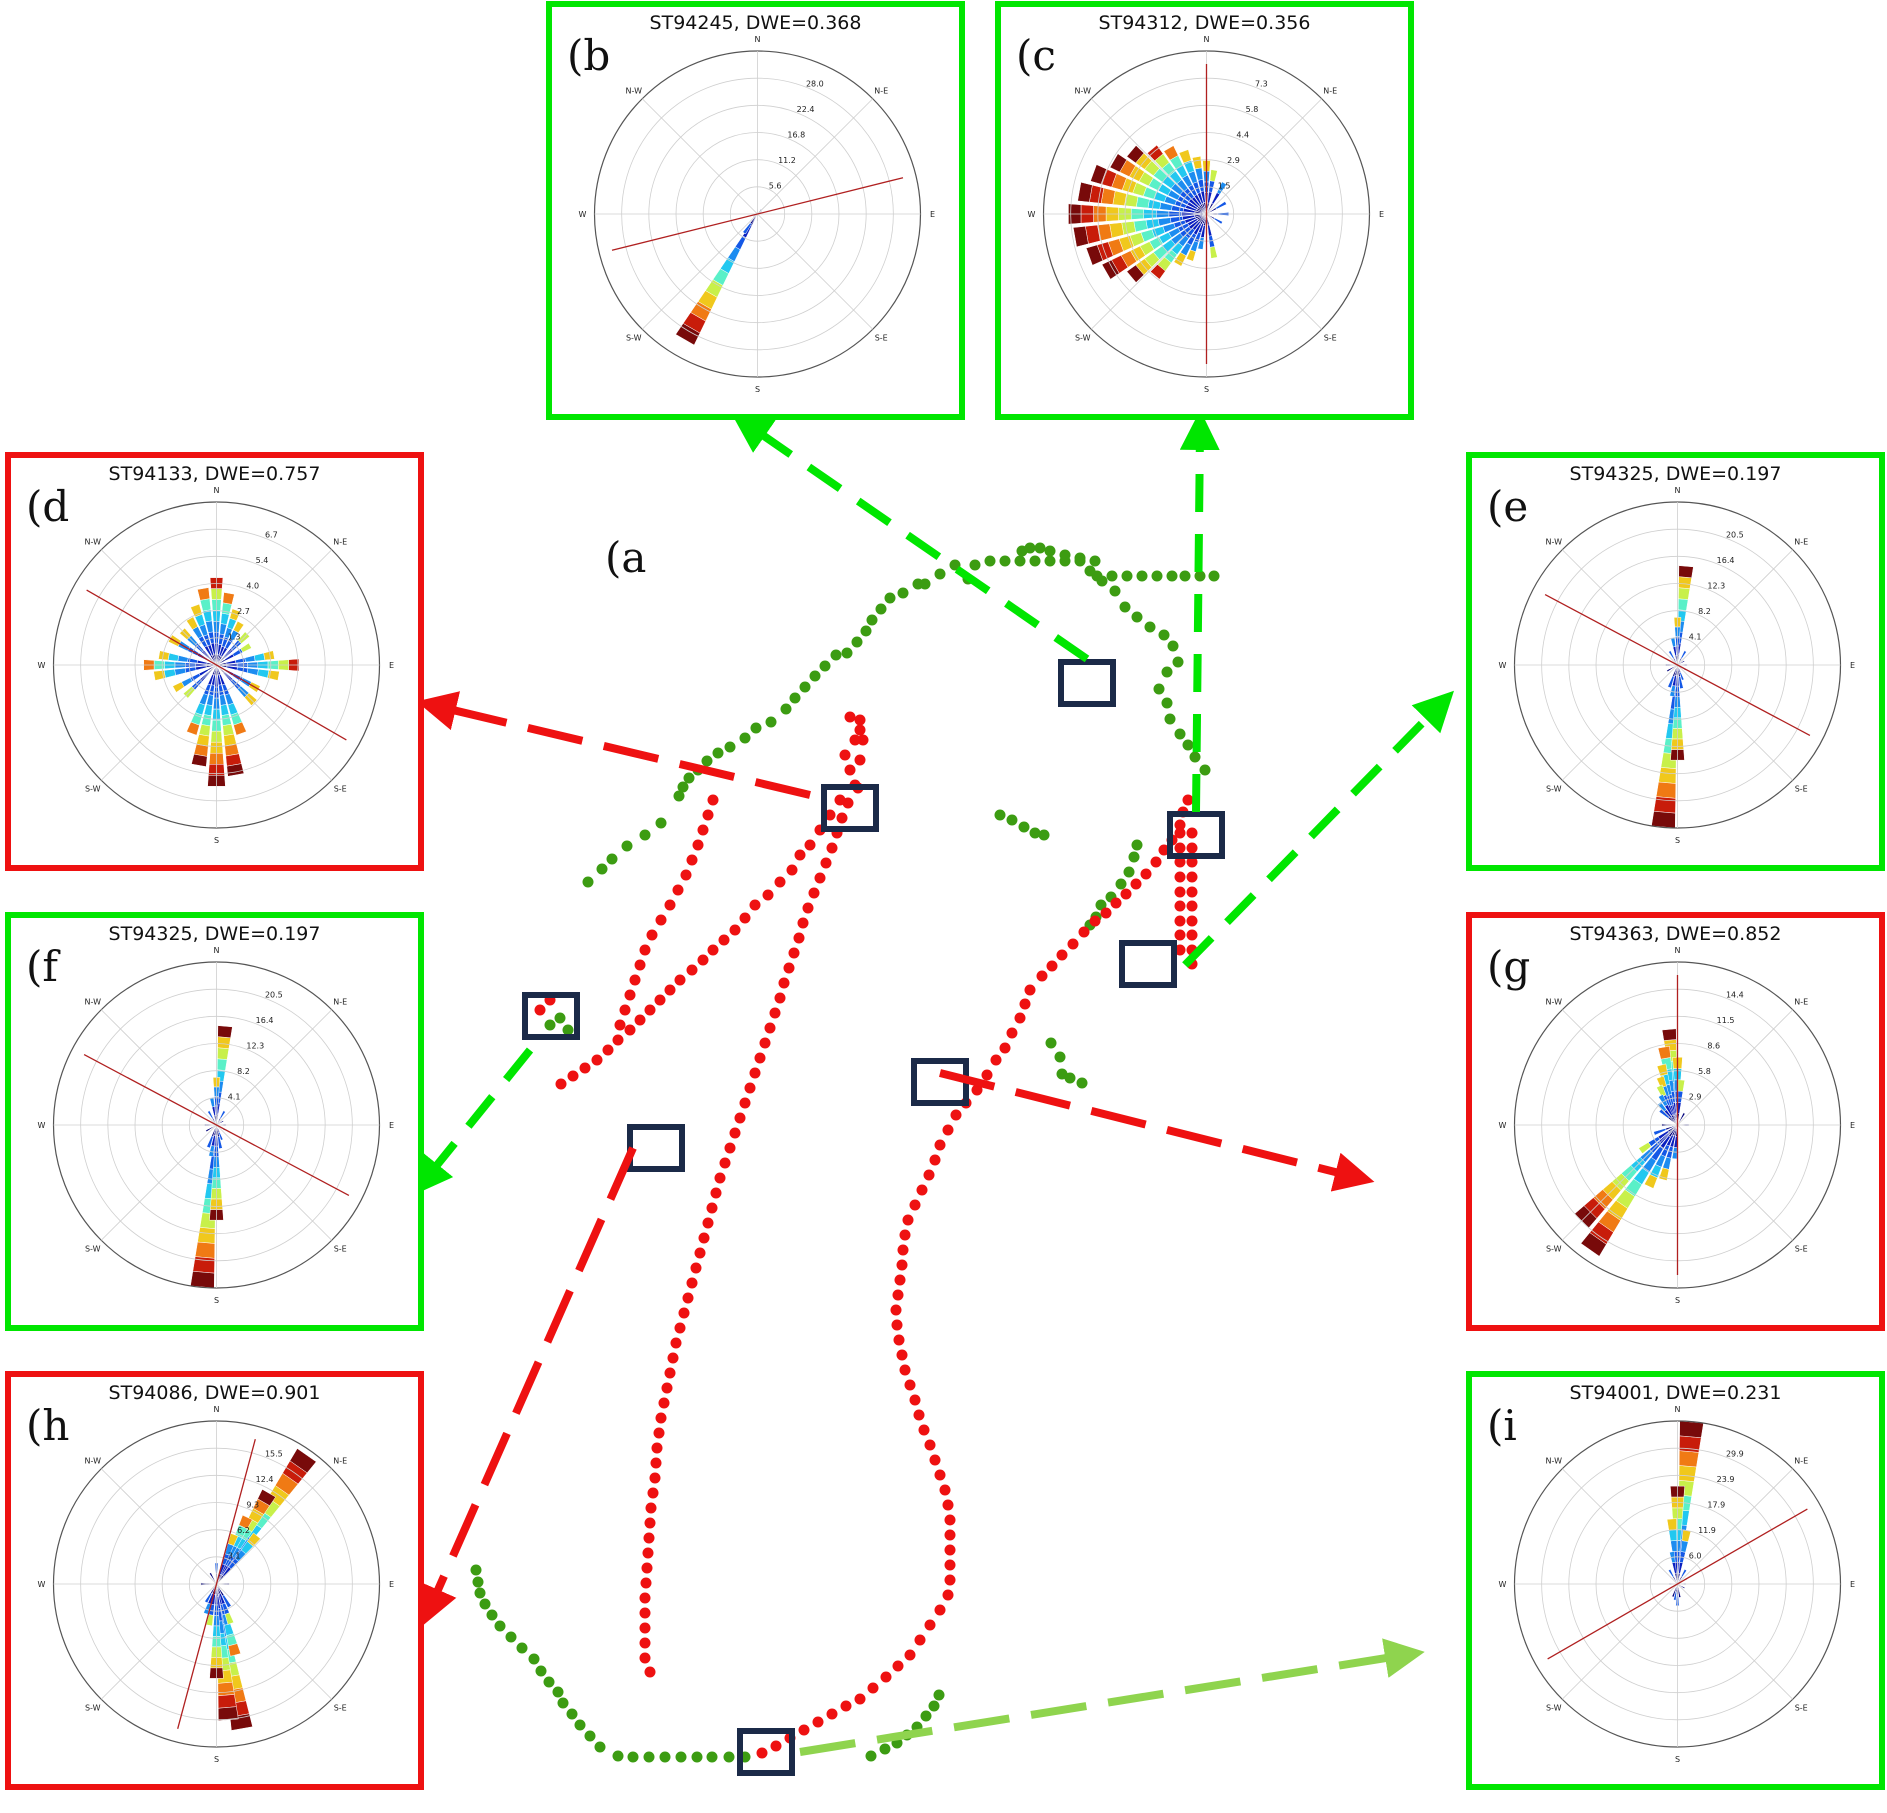 Image resolution: width=1887 pixels, height=1813 pixels. I want to click on tick-label: 4.1, so click(234, 1096).